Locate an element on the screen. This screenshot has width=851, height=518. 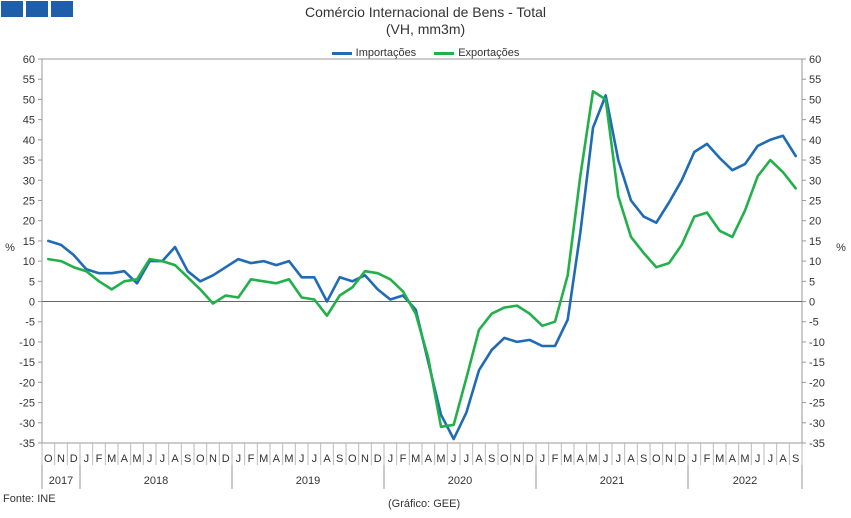
y-tick-label-left: -25 is located at coordinates (27, 404).